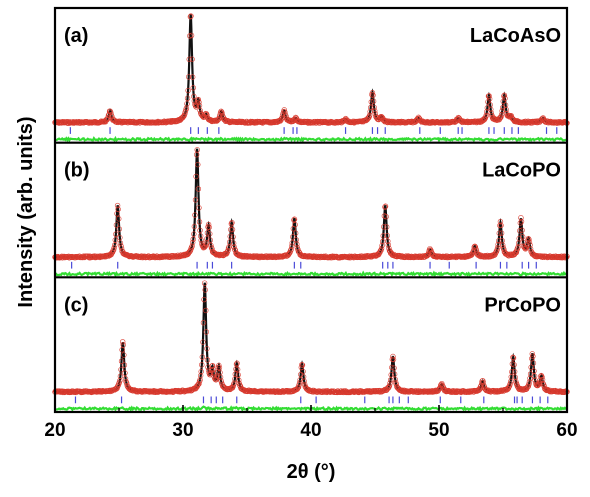 The width and height of the screenshot is (590, 497). I want to click on y-axis-label: Intensity (arb. units), so click(26, 211).